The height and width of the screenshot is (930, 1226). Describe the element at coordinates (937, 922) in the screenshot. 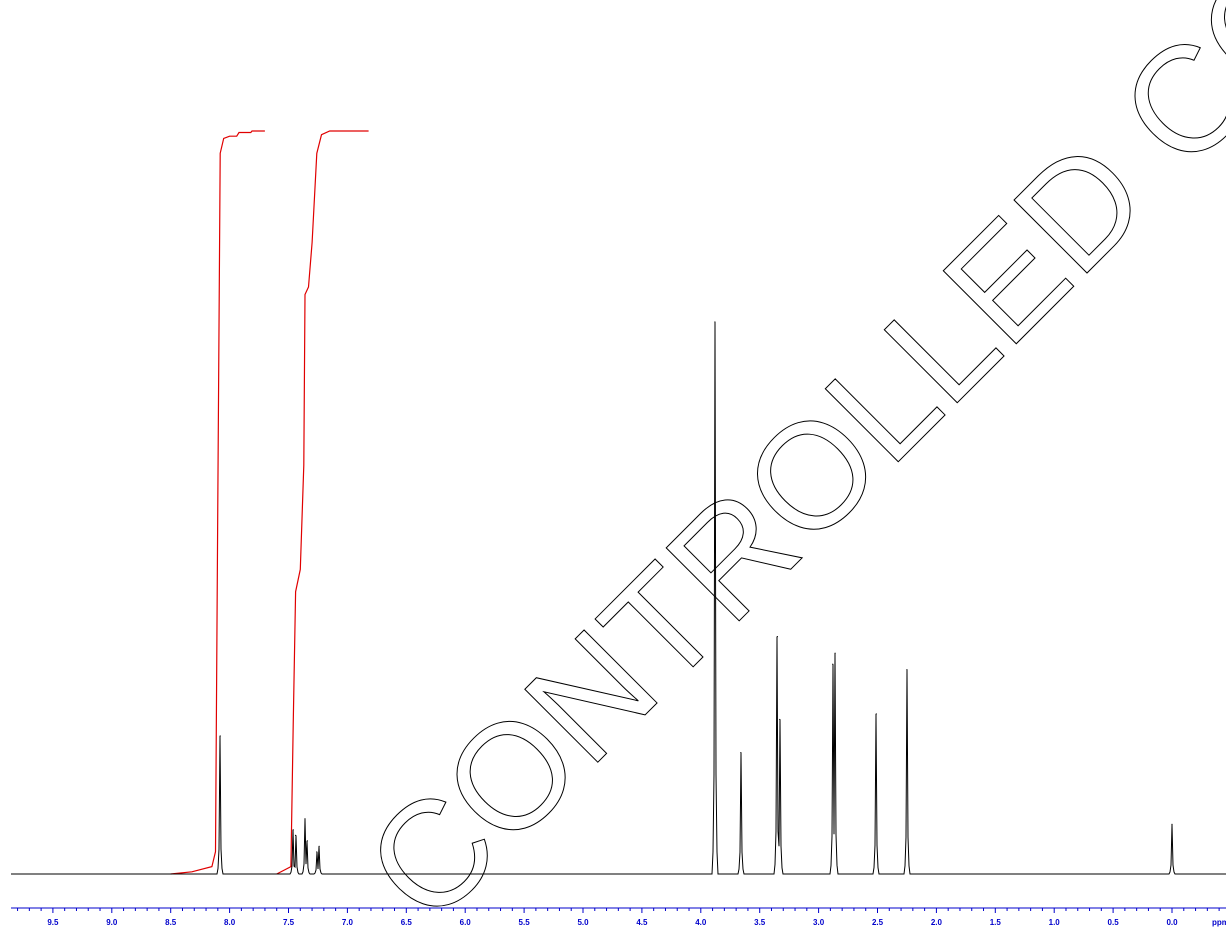

I see `x-tick-label: 2.0` at that location.